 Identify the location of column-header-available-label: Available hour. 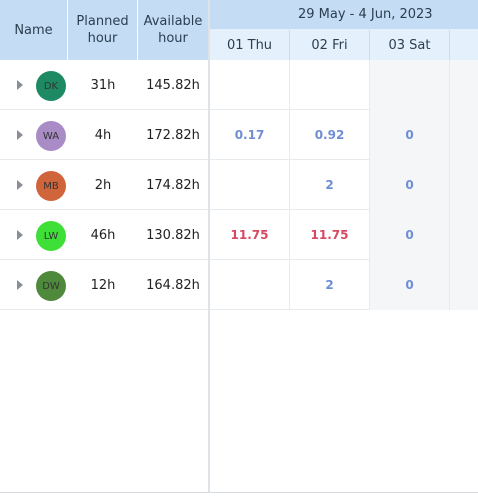
(173, 30).